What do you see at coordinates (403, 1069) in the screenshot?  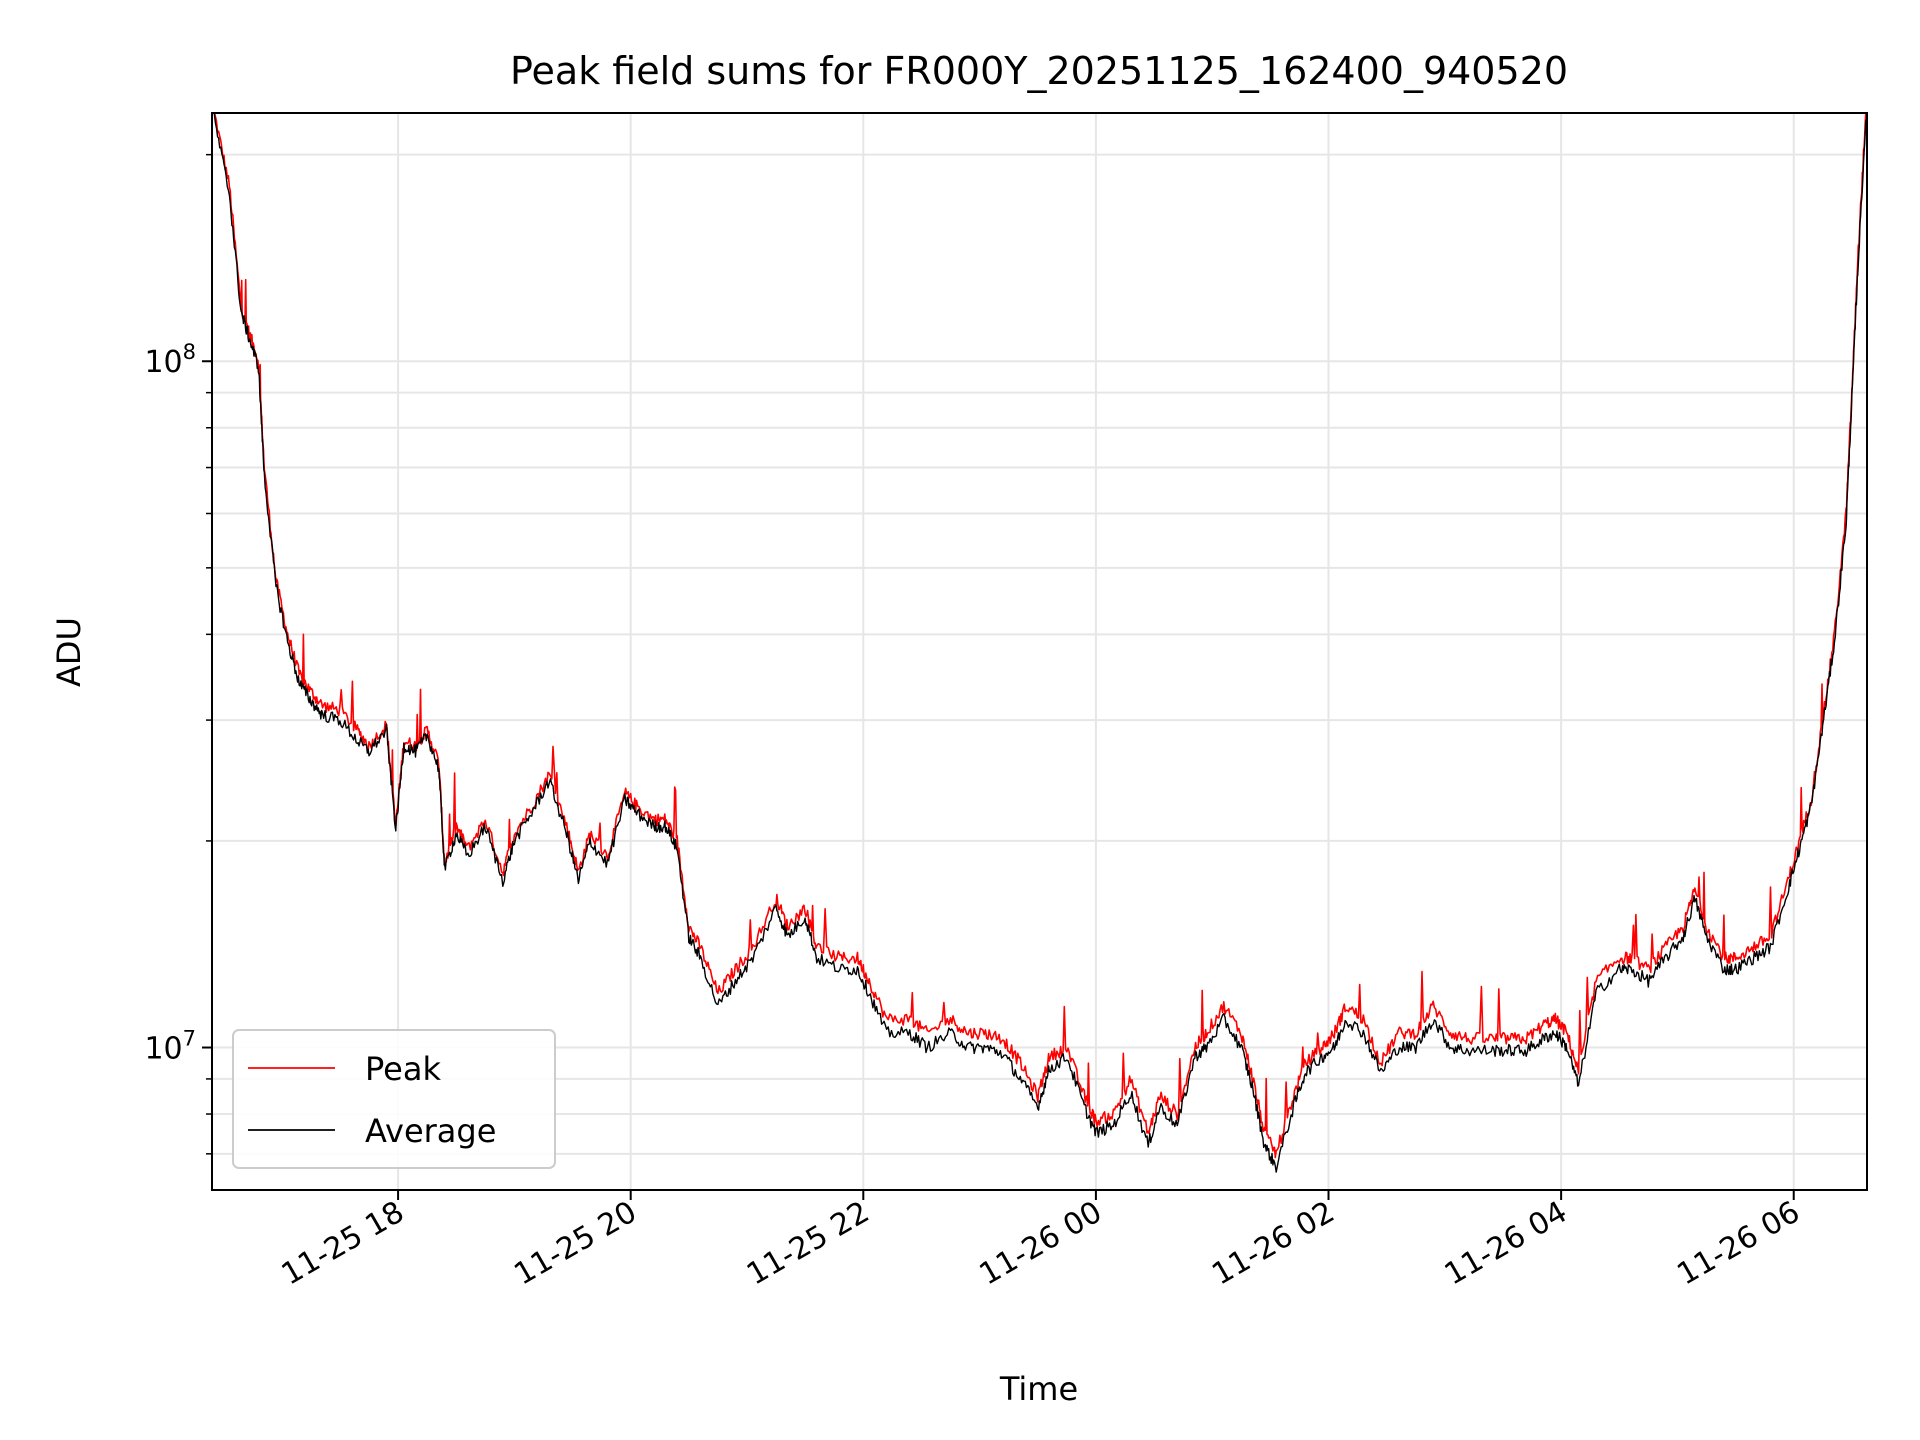 I see `legend-label-peak: Peak` at bounding box center [403, 1069].